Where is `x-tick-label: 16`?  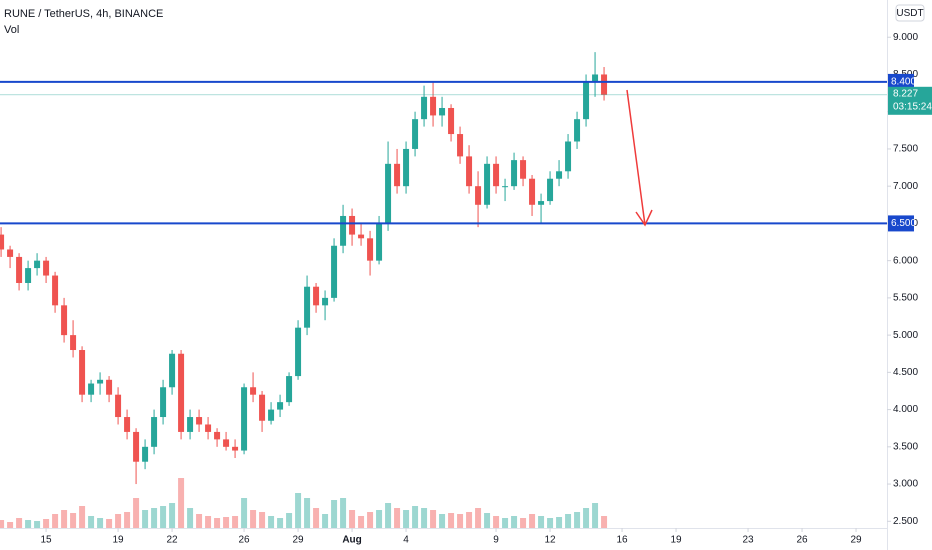
x-tick-label: 16 is located at coordinates (622, 540).